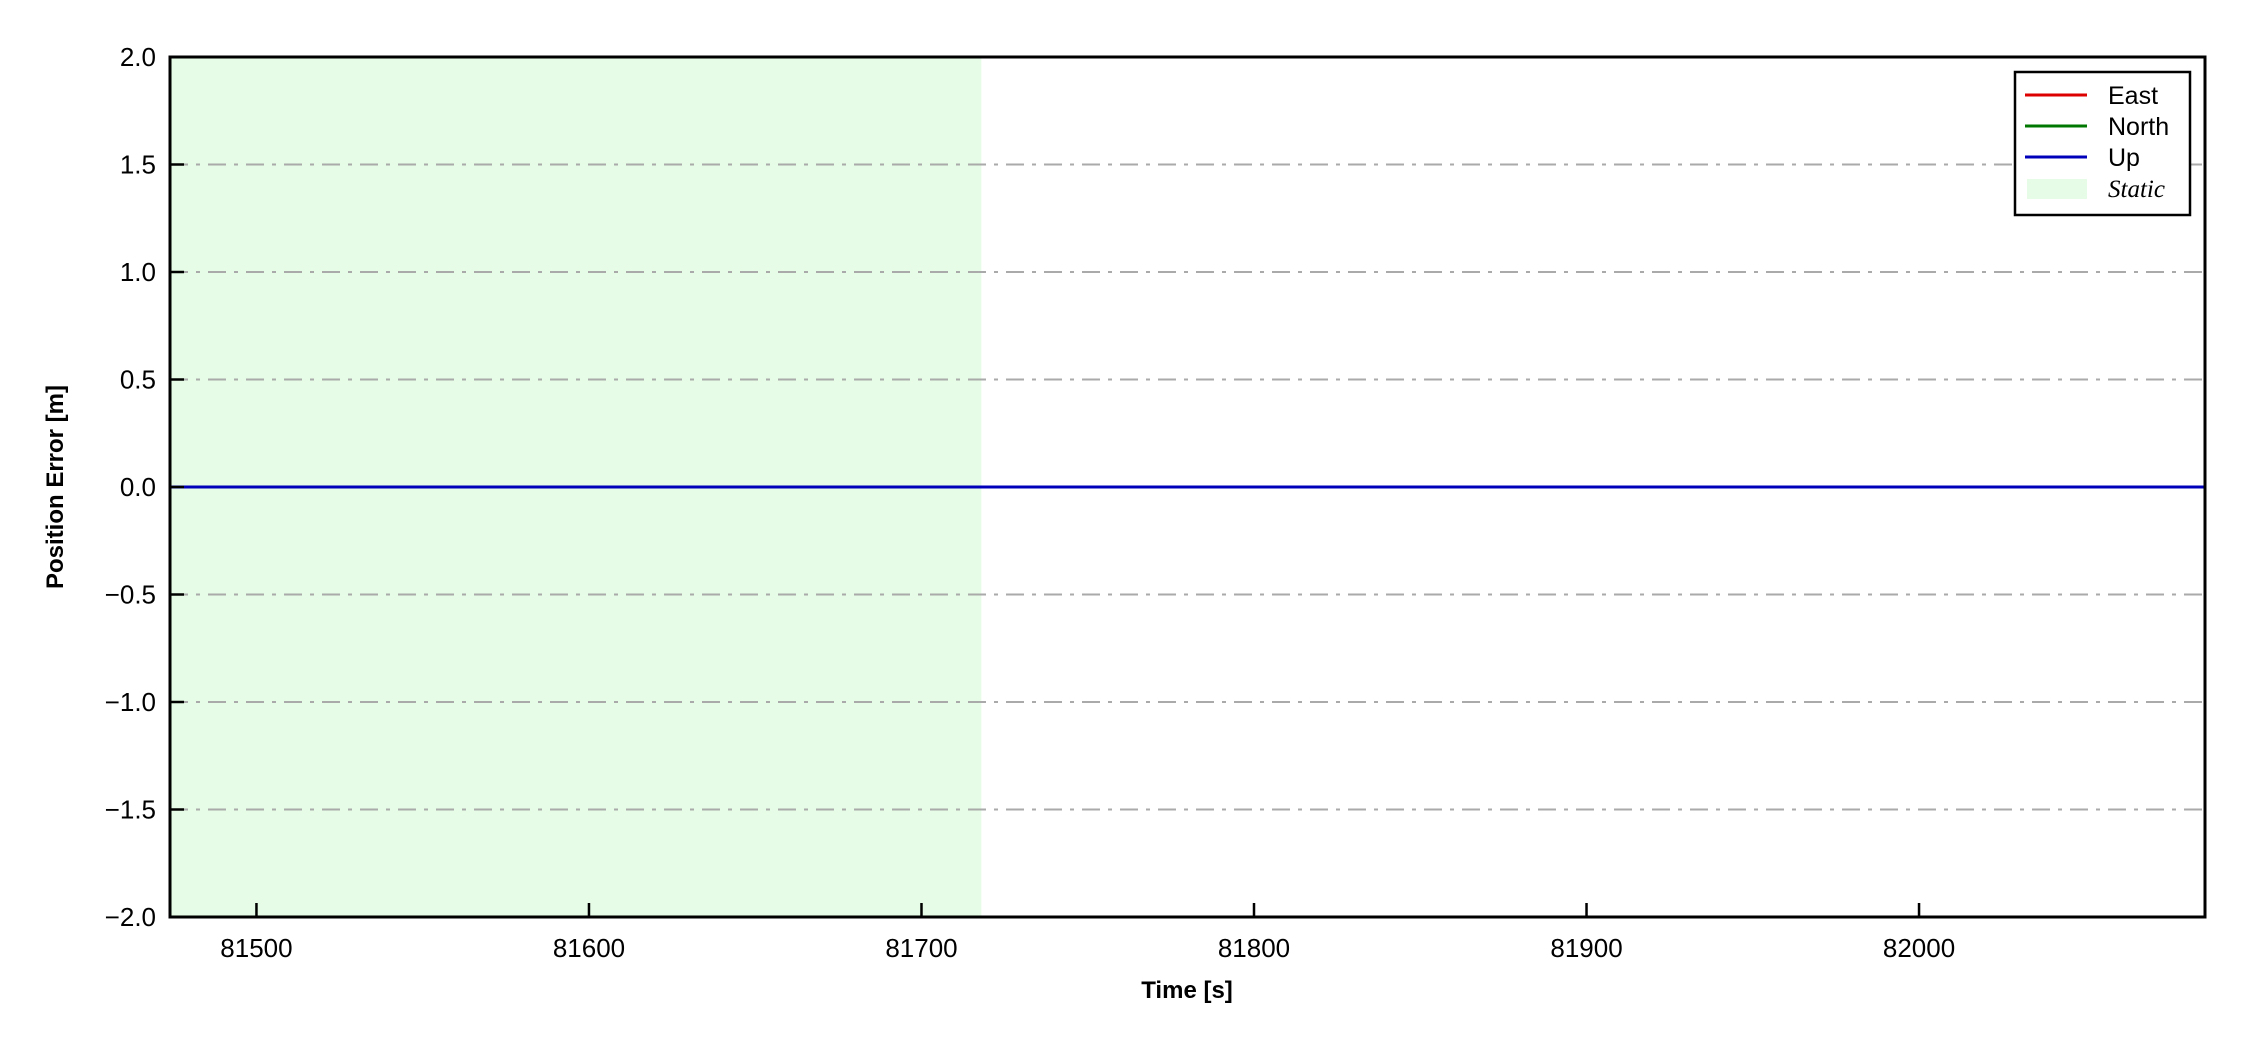 This screenshot has width=2250, height=1055. What do you see at coordinates (138, 57) in the screenshot?
I see `y-tick-label: 2.0` at bounding box center [138, 57].